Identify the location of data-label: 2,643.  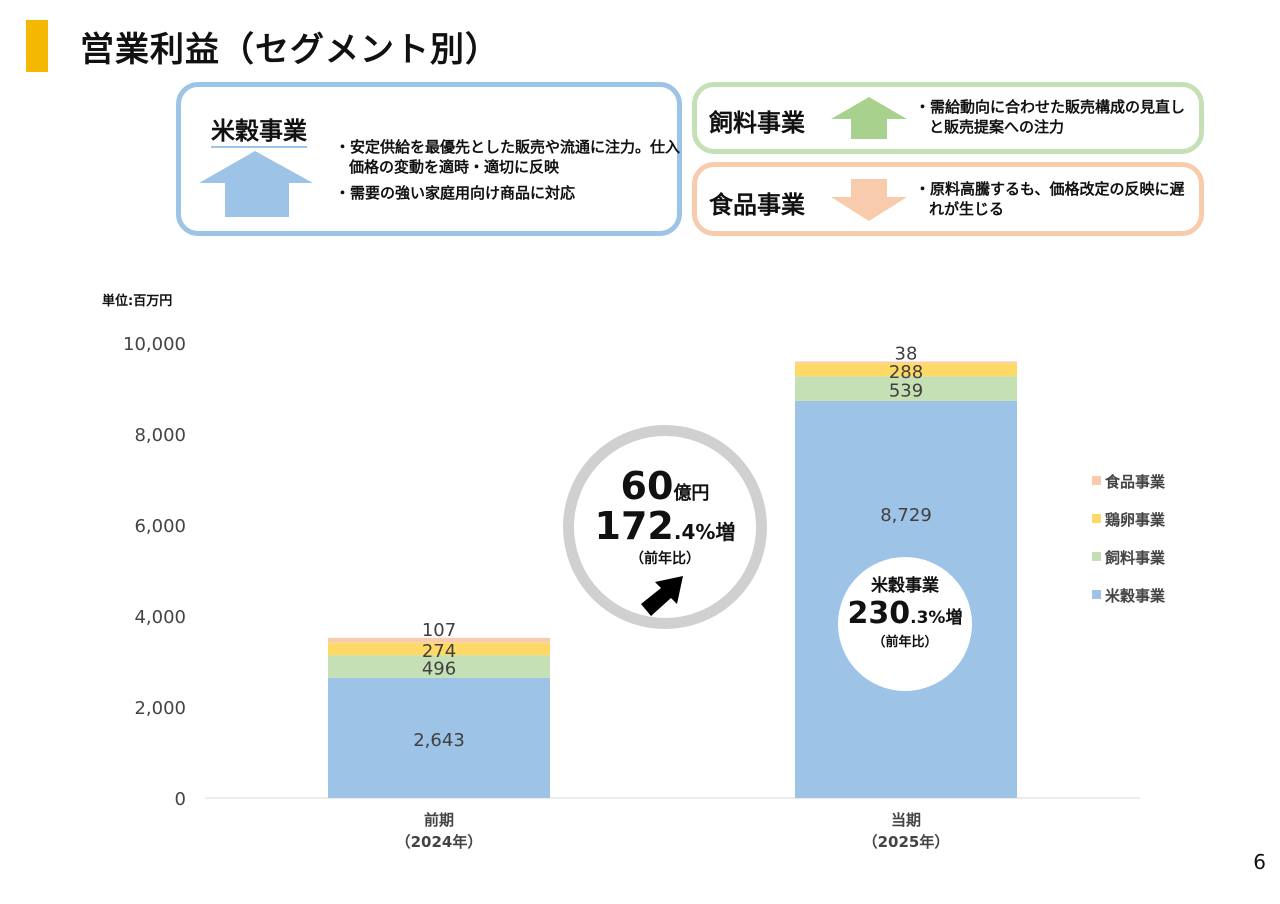
(439, 740).